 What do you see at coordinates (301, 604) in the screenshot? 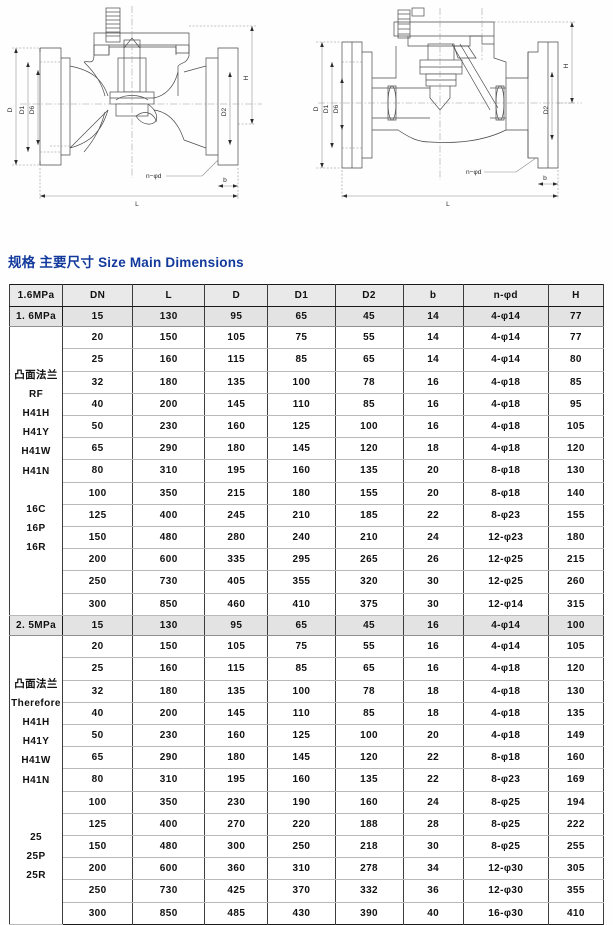
I see `cell-d1: 410` at bounding box center [301, 604].